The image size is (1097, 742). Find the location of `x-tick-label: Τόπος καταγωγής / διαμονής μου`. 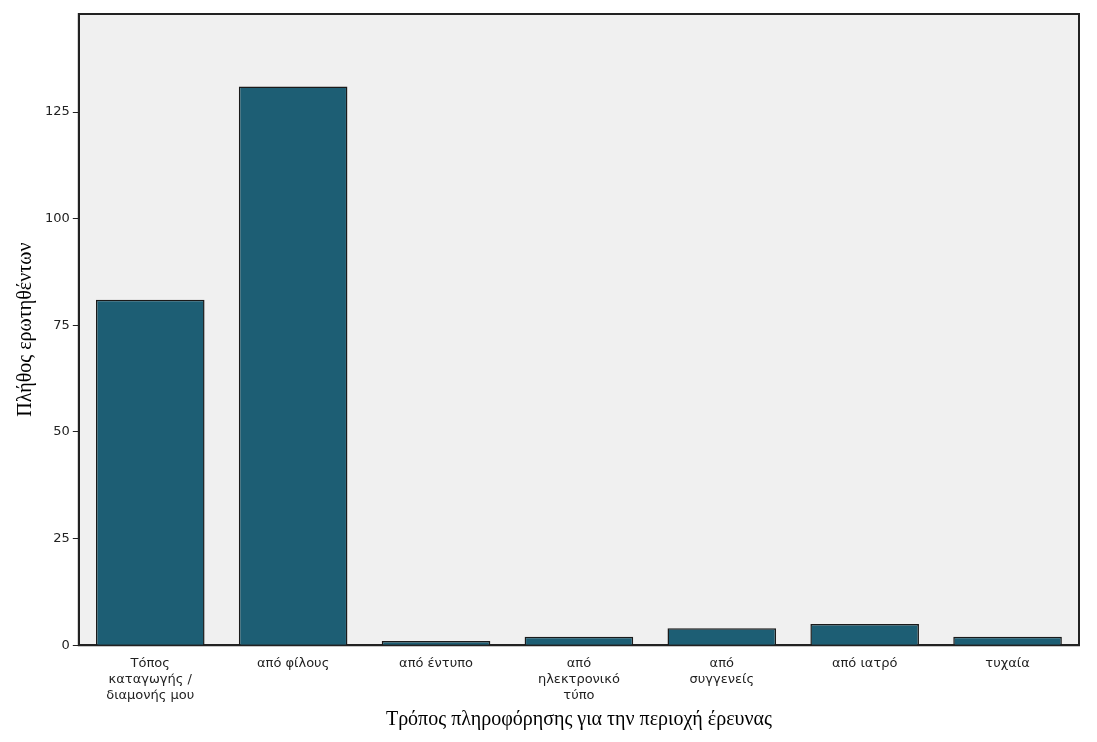

x-tick-label: Τόπος καταγωγής / διαμονής μου is located at coordinates (150, 678).